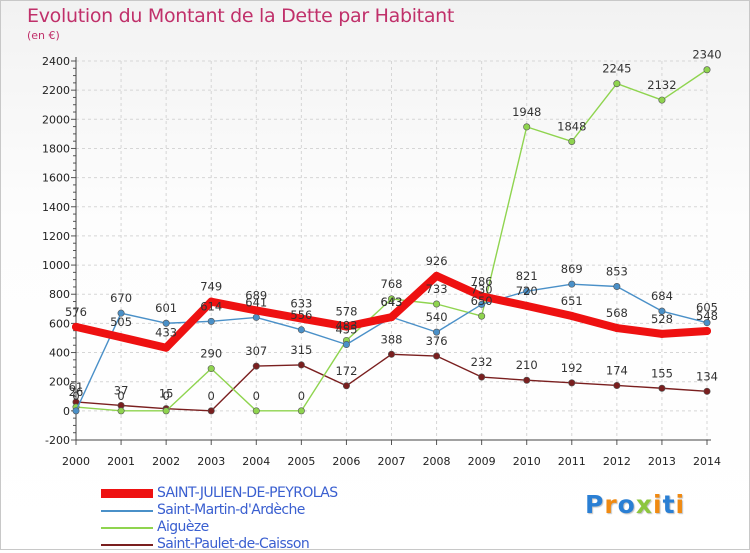  Describe the element at coordinates (437, 317) in the screenshot. I see `data-label: 540` at that location.